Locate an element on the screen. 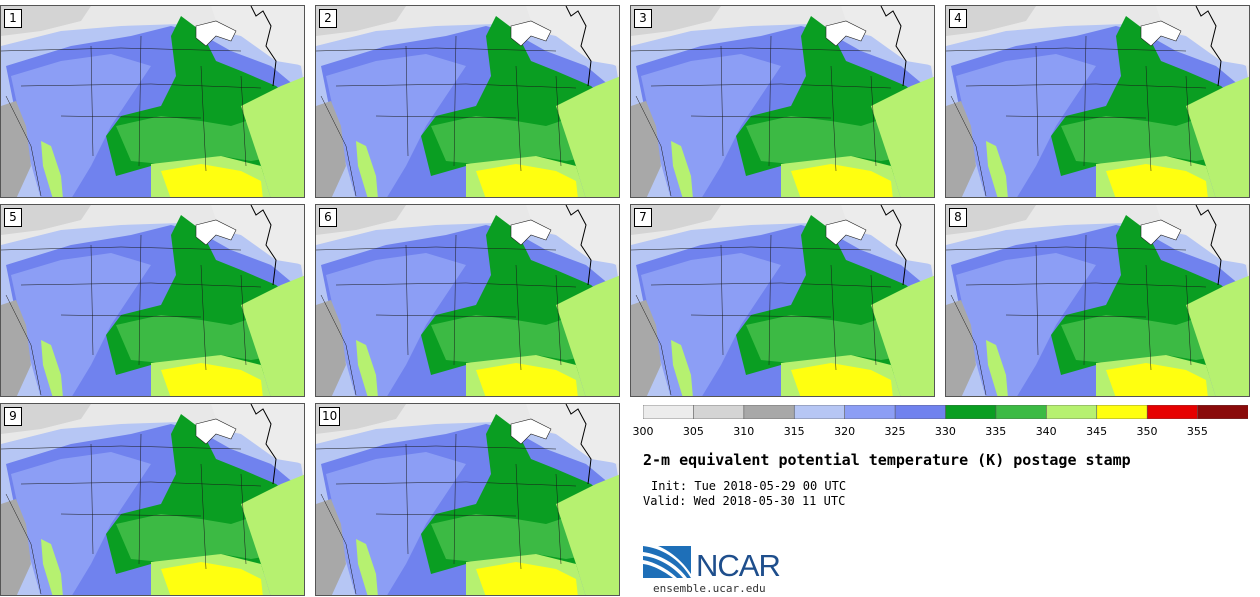 The height and width of the screenshot is (597, 1260). member-panel-9: 9 is located at coordinates (152, 499).